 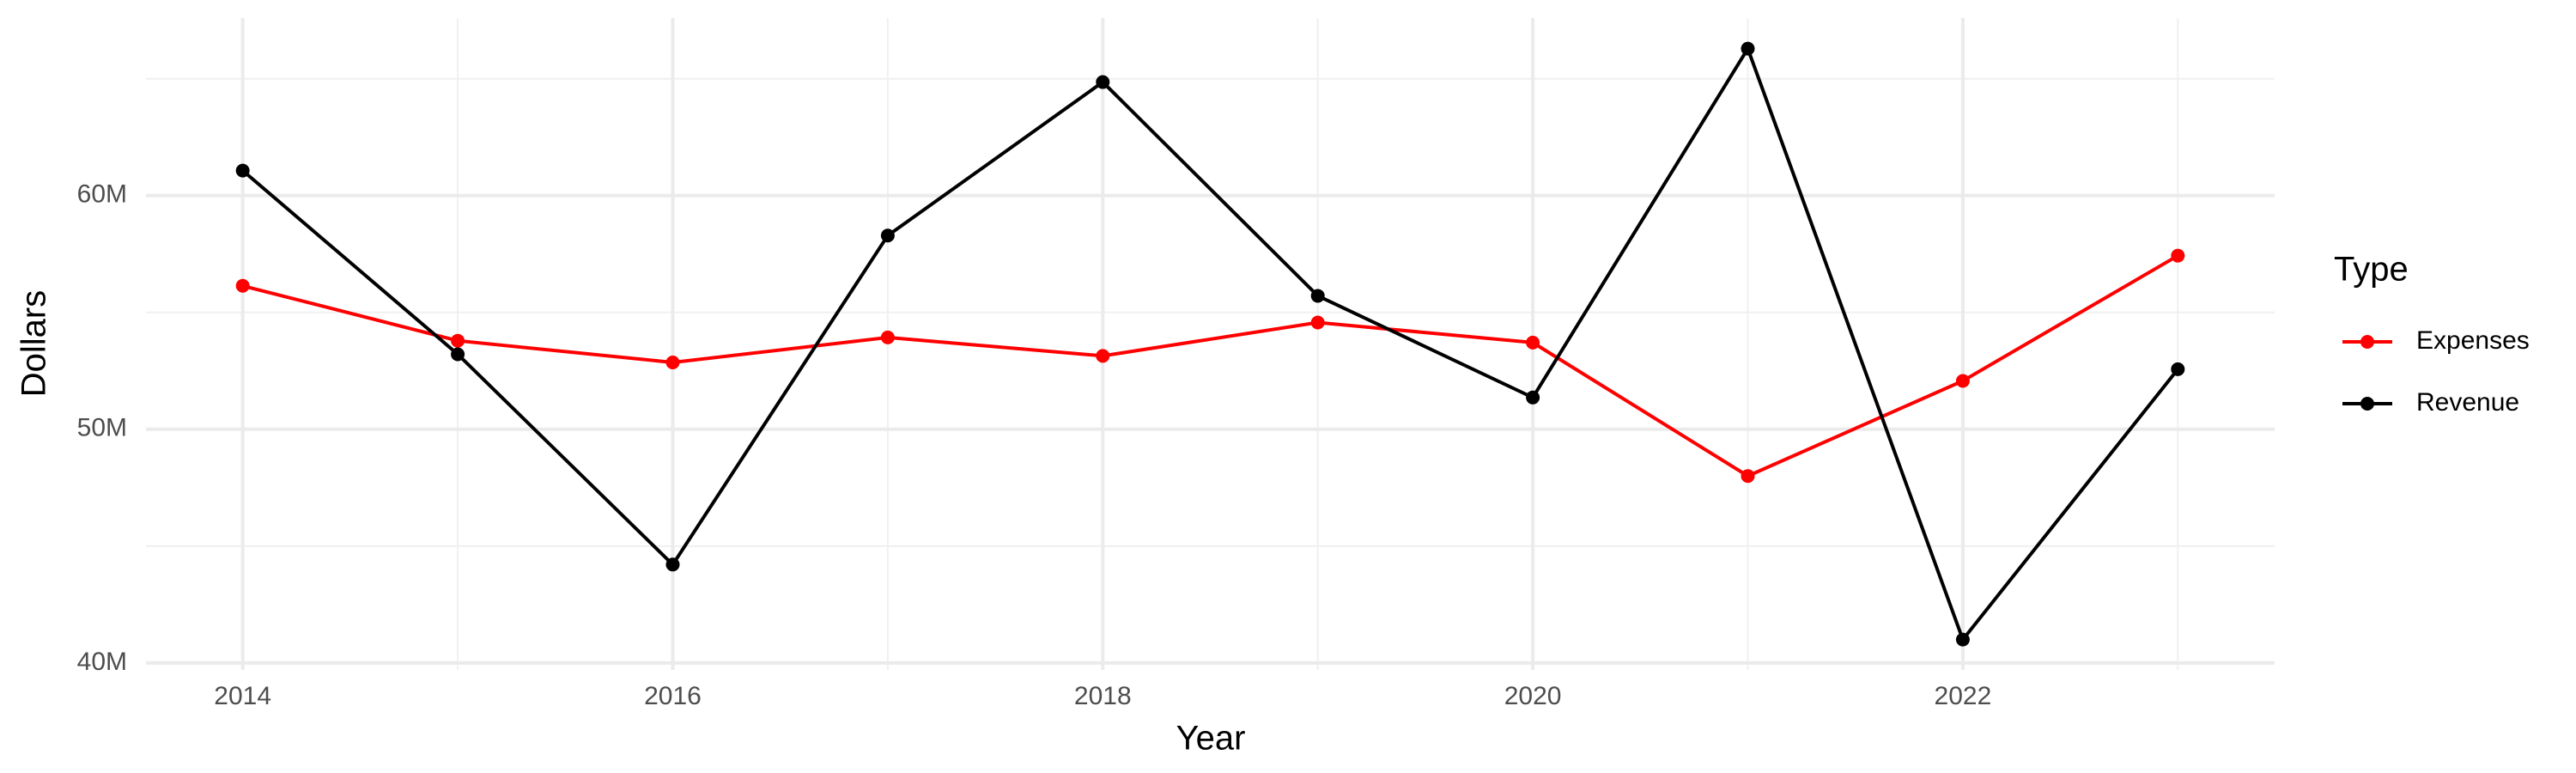 What do you see at coordinates (1533, 696) in the screenshot?
I see `x-tick-label: 2020` at bounding box center [1533, 696].